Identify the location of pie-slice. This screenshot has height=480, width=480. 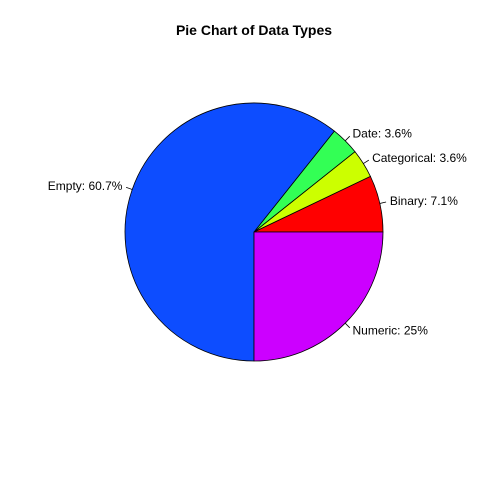
(318, 296).